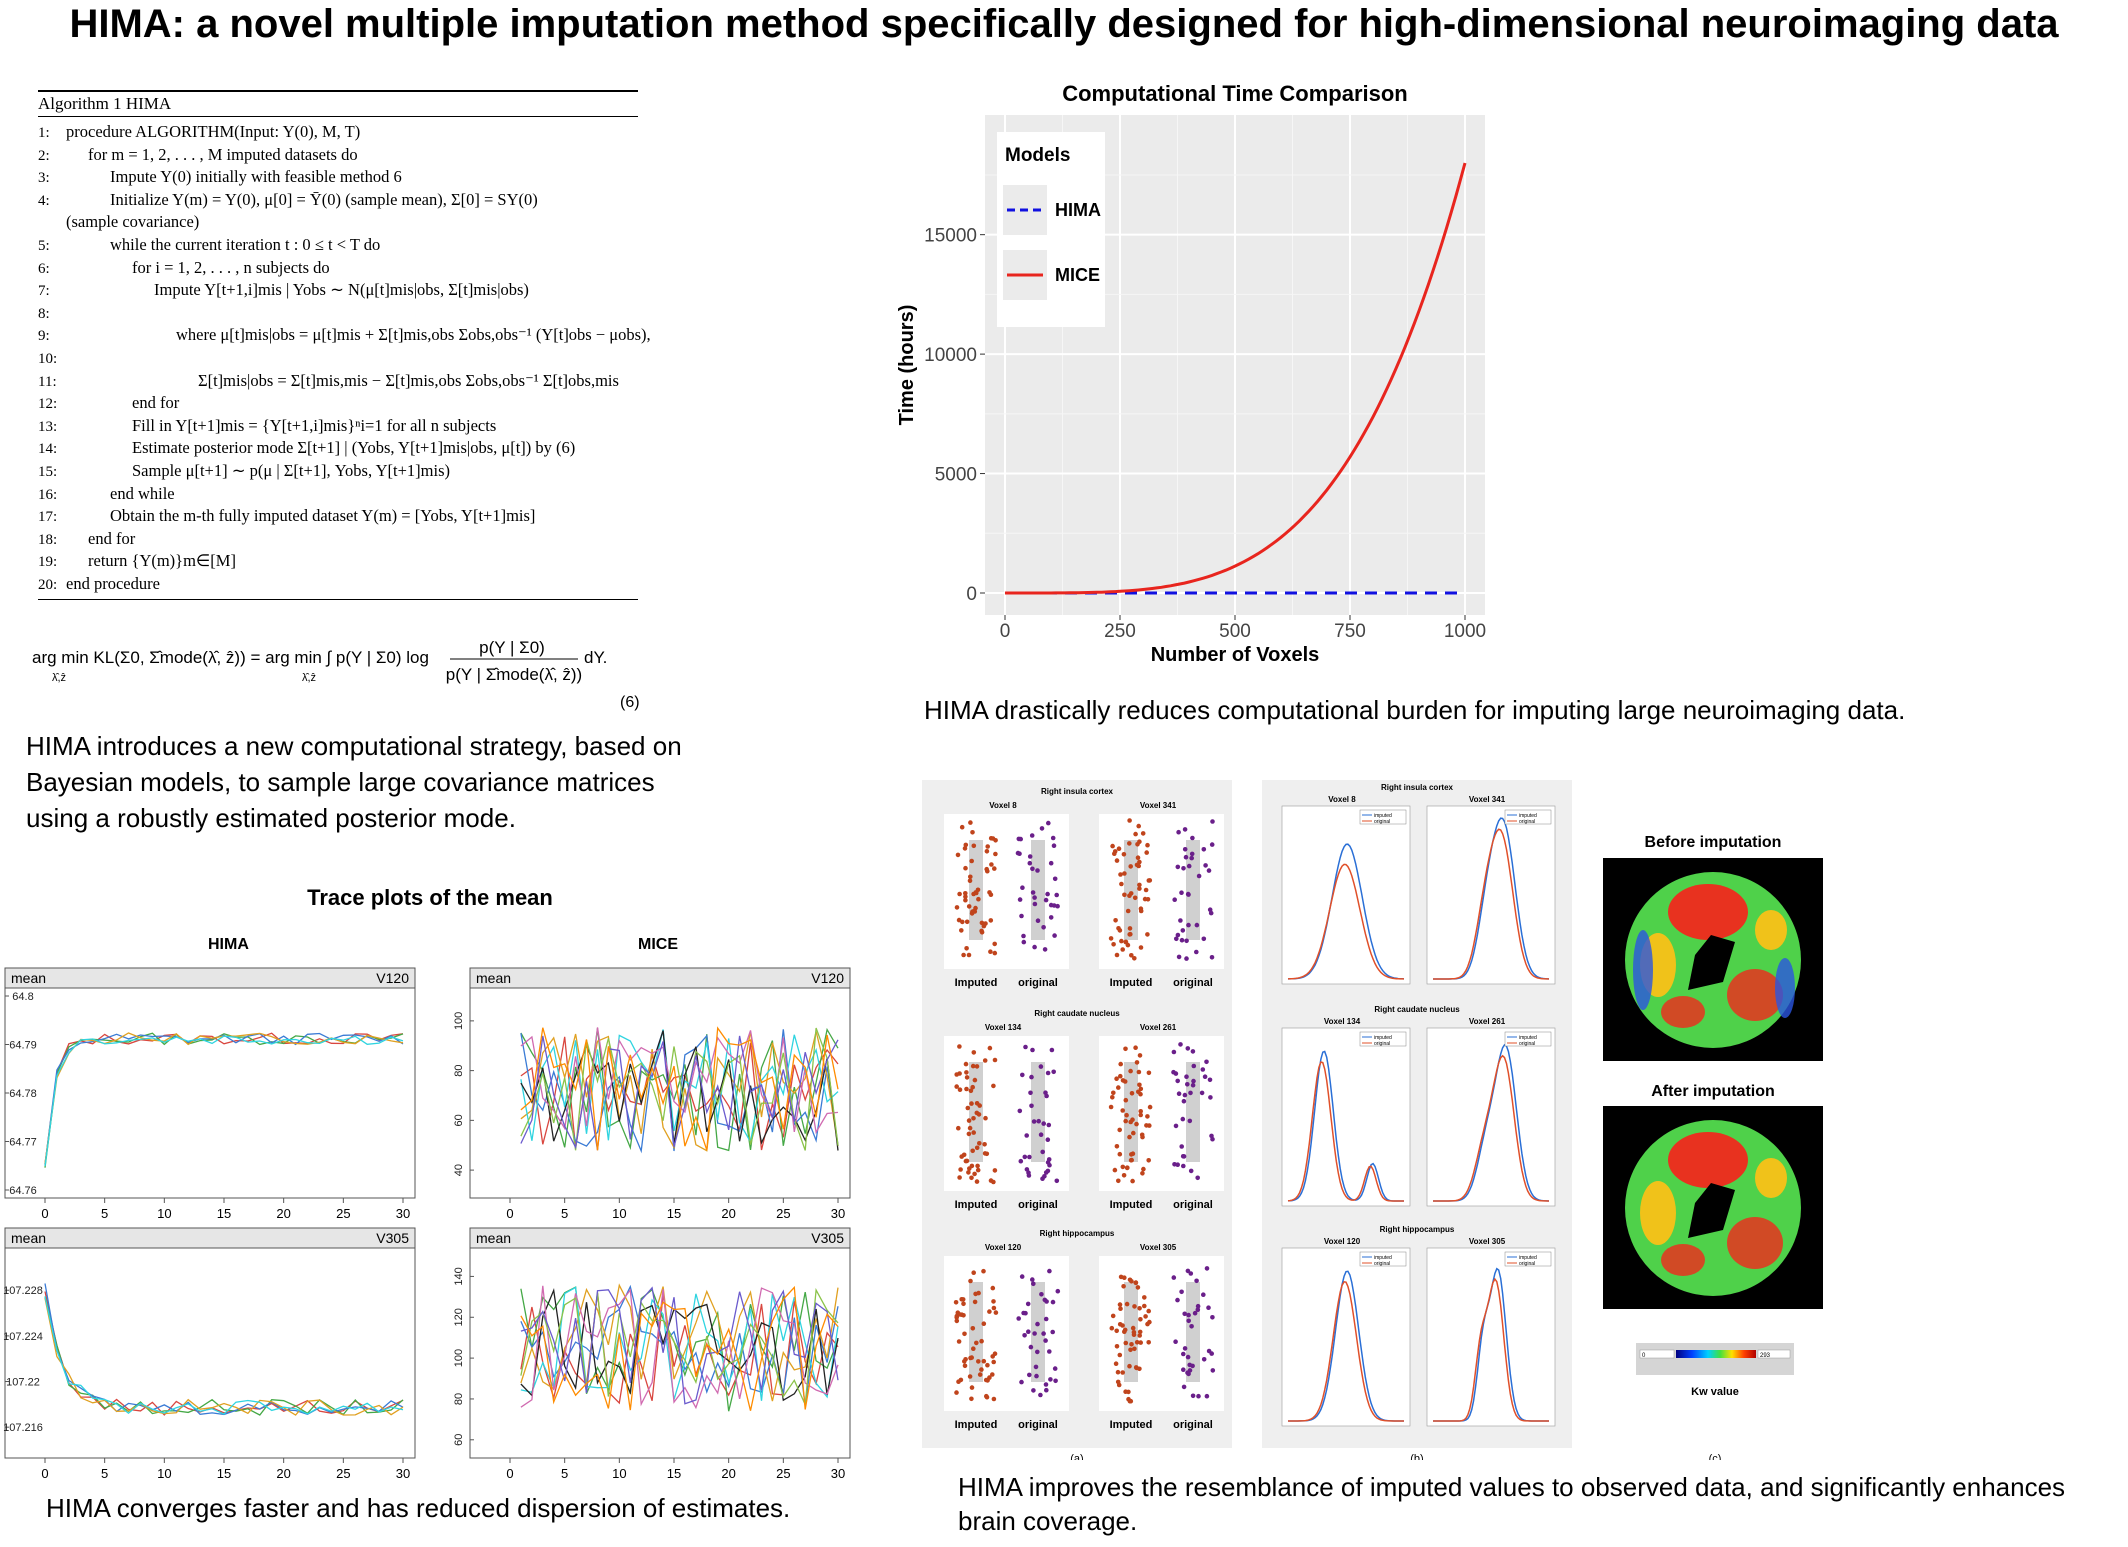  Describe the element at coordinates (652, 1094) in the screenshot. I see `trace-panel: mean V120 100 80 60 40 0 5 10 15 20 25 30` at that location.